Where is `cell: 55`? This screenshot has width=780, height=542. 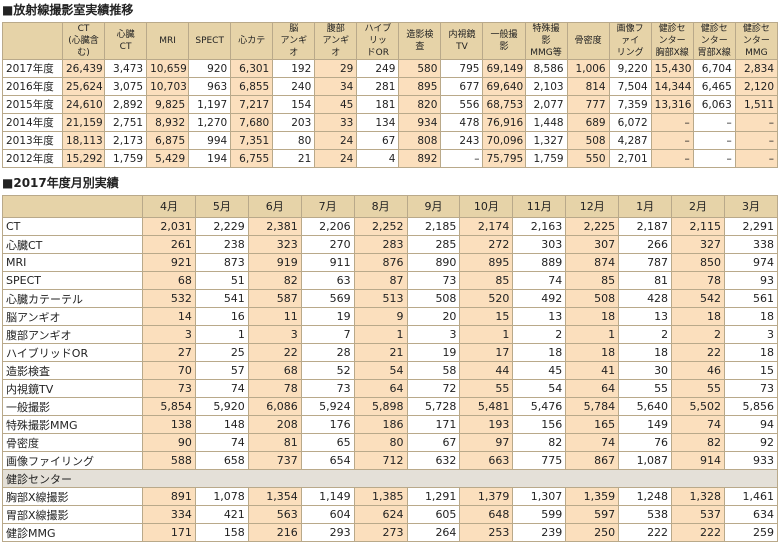
cell: 55 is located at coordinates (486, 388).